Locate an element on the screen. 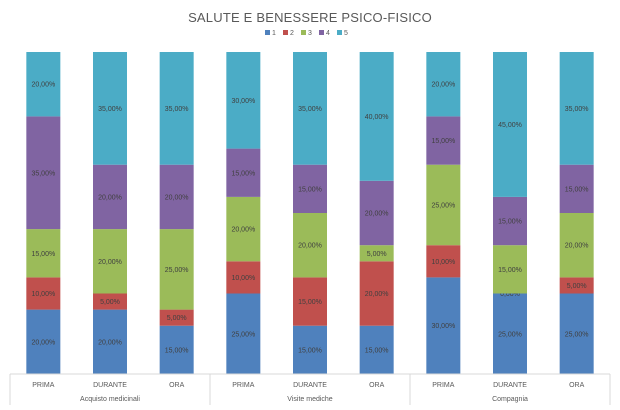 The height and width of the screenshot is (410, 620). data-label-s4-c2: 20,00% is located at coordinates (177, 197).